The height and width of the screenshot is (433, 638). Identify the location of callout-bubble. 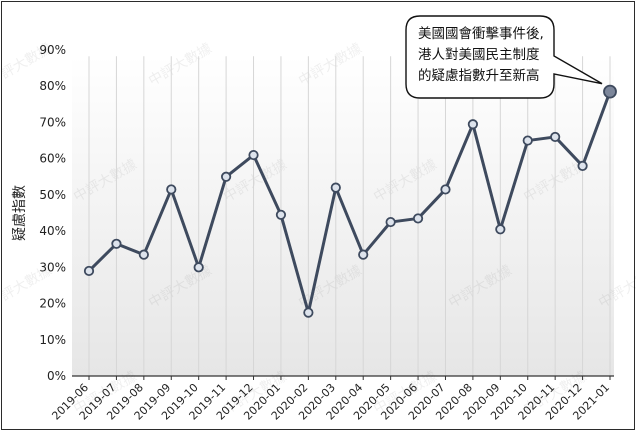
(504, 57).